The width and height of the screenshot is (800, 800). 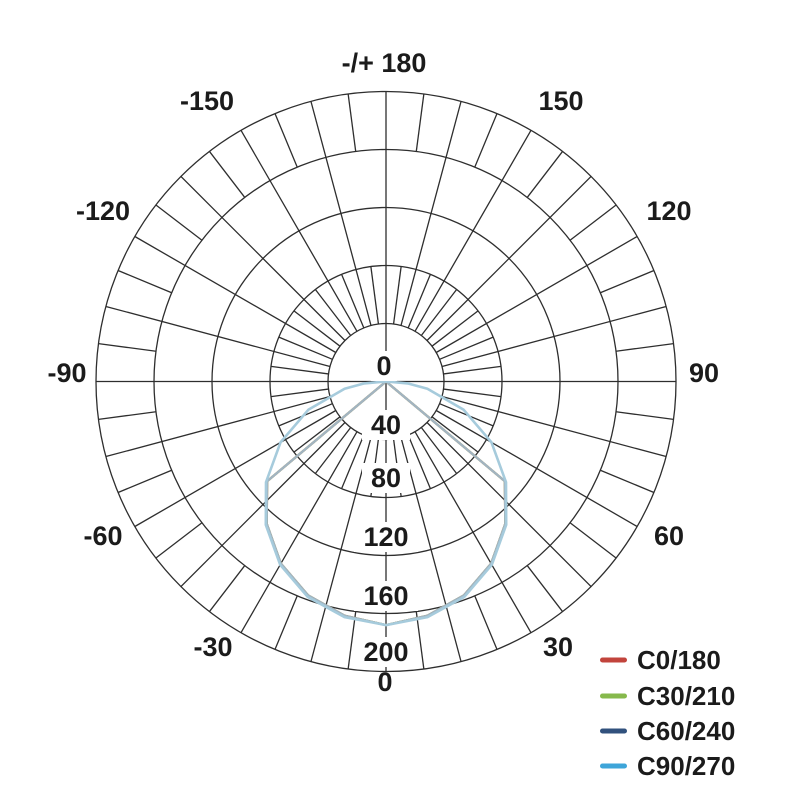 I want to click on legend-label: C0/180, so click(x=679, y=660).